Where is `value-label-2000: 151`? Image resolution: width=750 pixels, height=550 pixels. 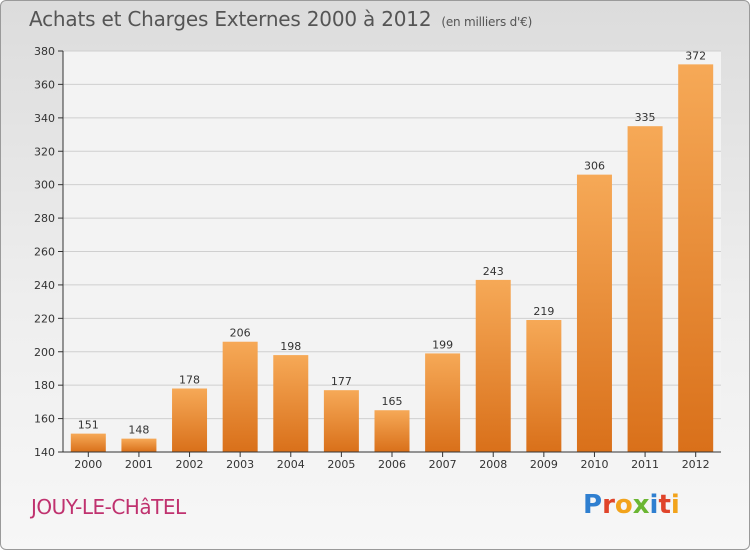
value-label-2000: 151 is located at coordinates (88, 425).